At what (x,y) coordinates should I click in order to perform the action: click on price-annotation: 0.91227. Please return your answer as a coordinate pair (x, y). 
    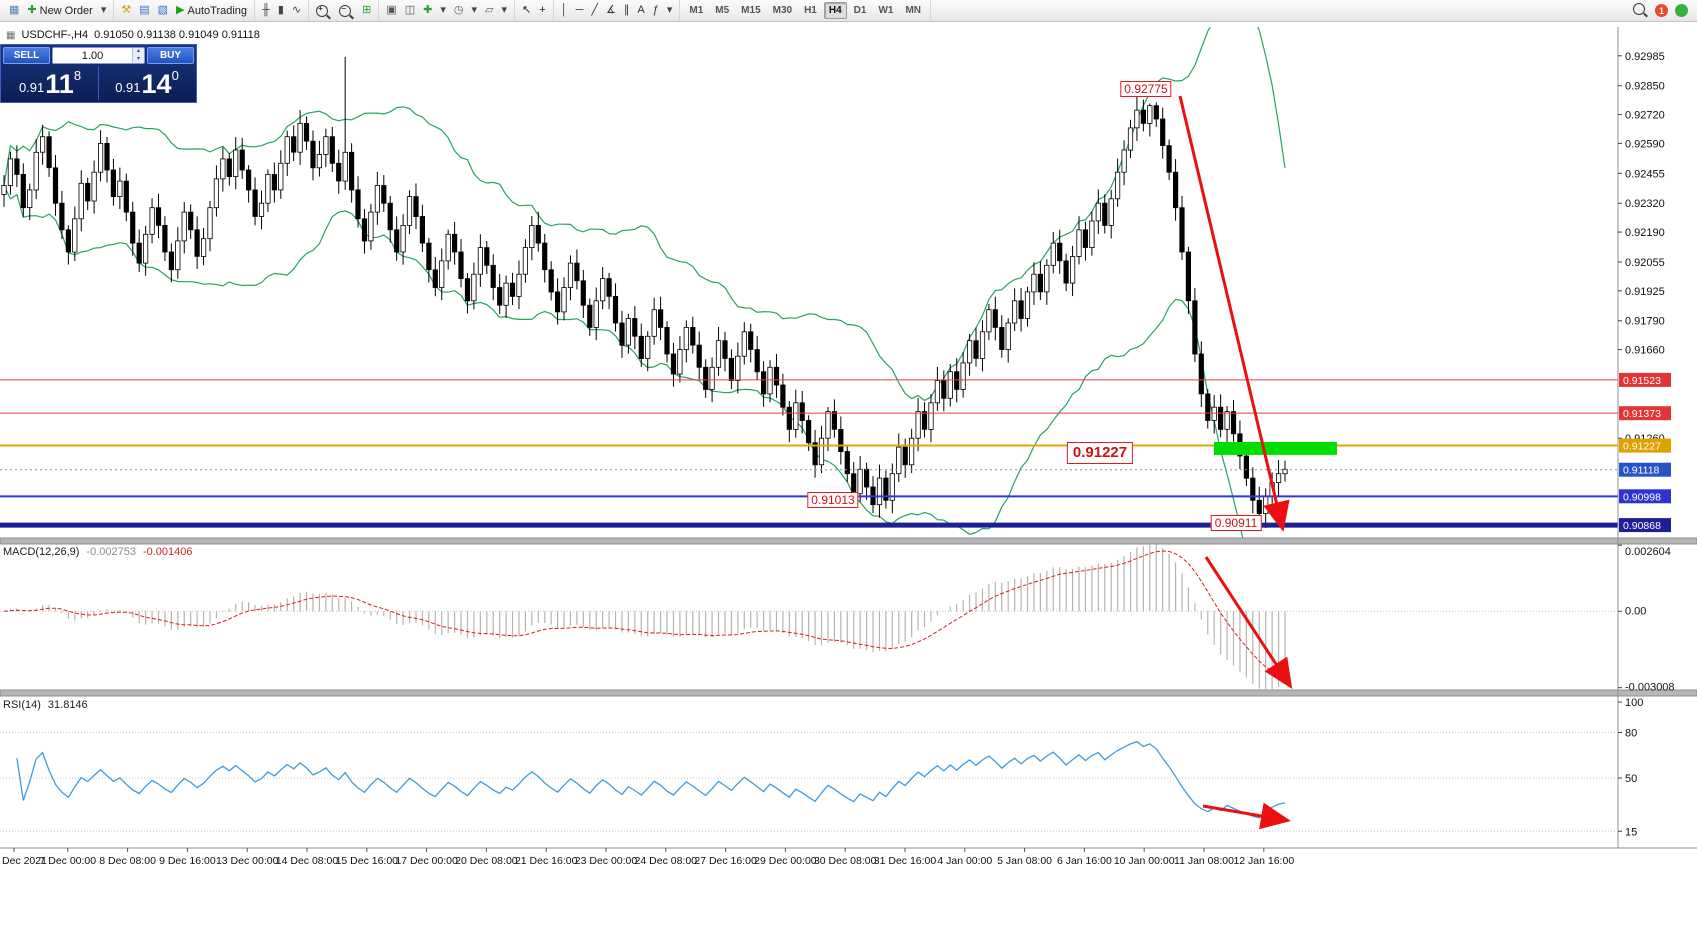
    Looking at the image, I should click on (1100, 453).